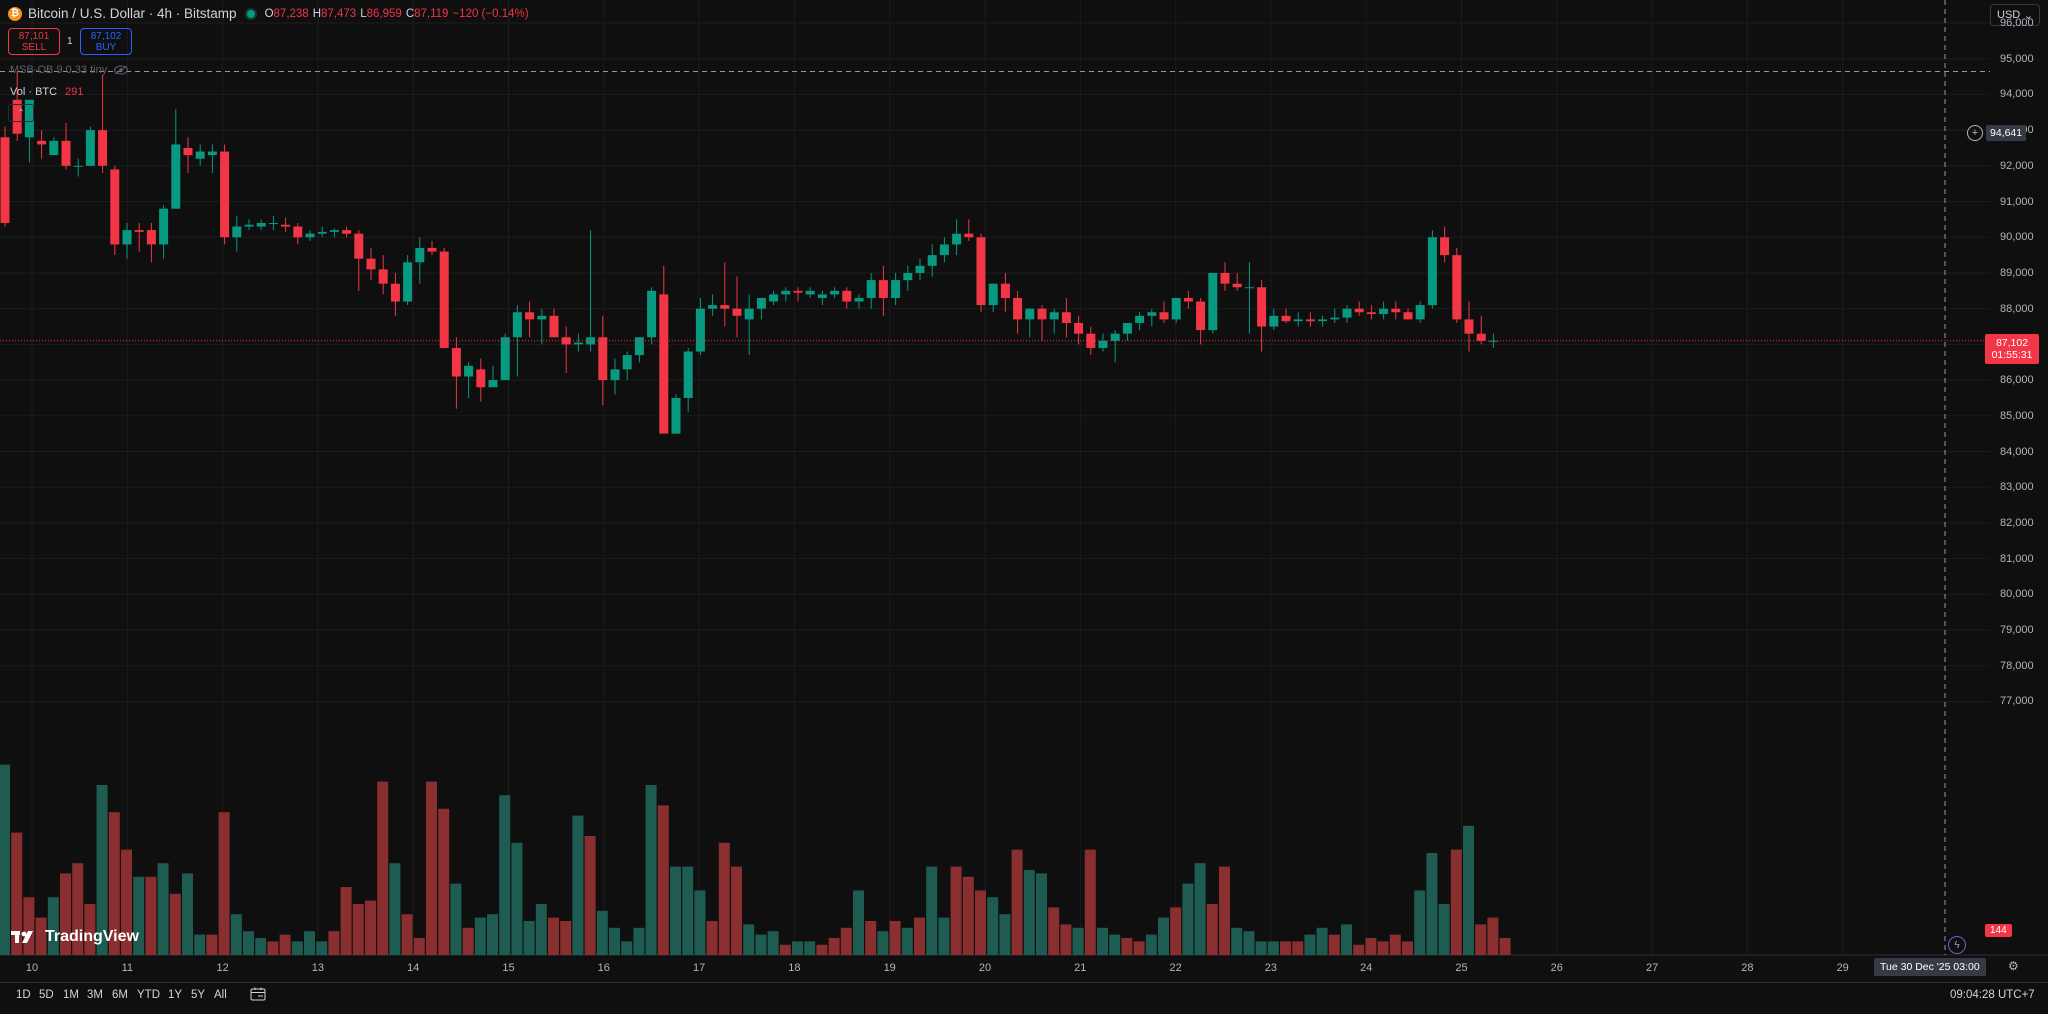 This screenshot has height=1014, width=2048. What do you see at coordinates (2013, 966) in the screenshot?
I see `settings-gear-icon: ⚙` at bounding box center [2013, 966].